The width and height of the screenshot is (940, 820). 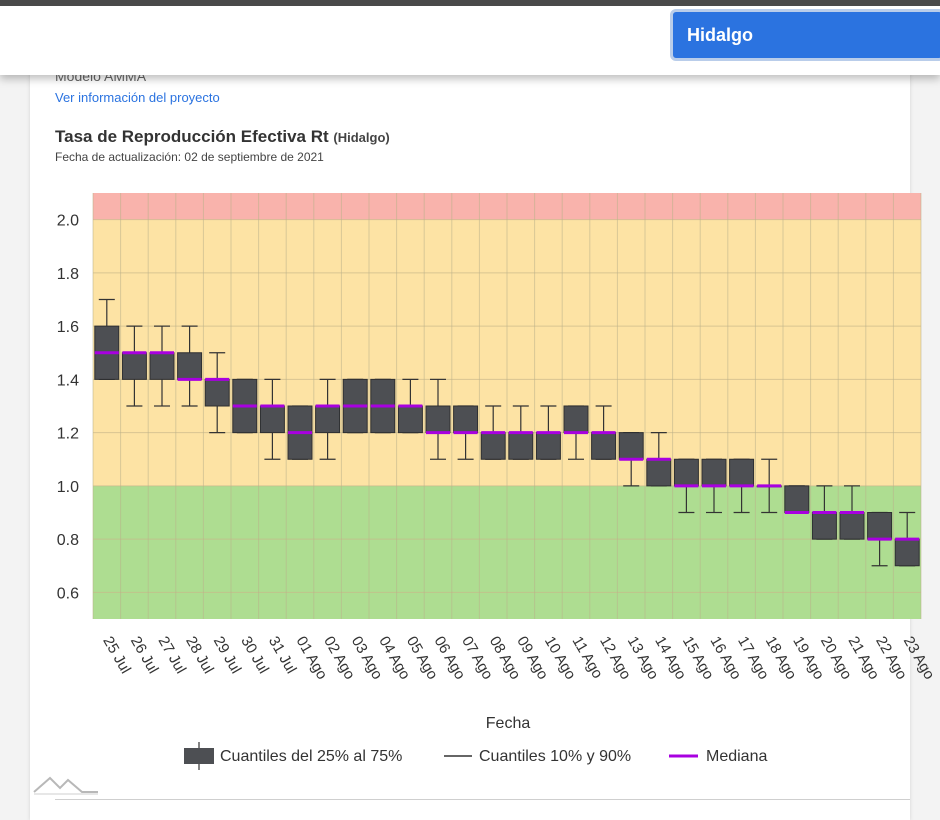 What do you see at coordinates (482, 799) in the screenshot?
I see `divider` at bounding box center [482, 799].